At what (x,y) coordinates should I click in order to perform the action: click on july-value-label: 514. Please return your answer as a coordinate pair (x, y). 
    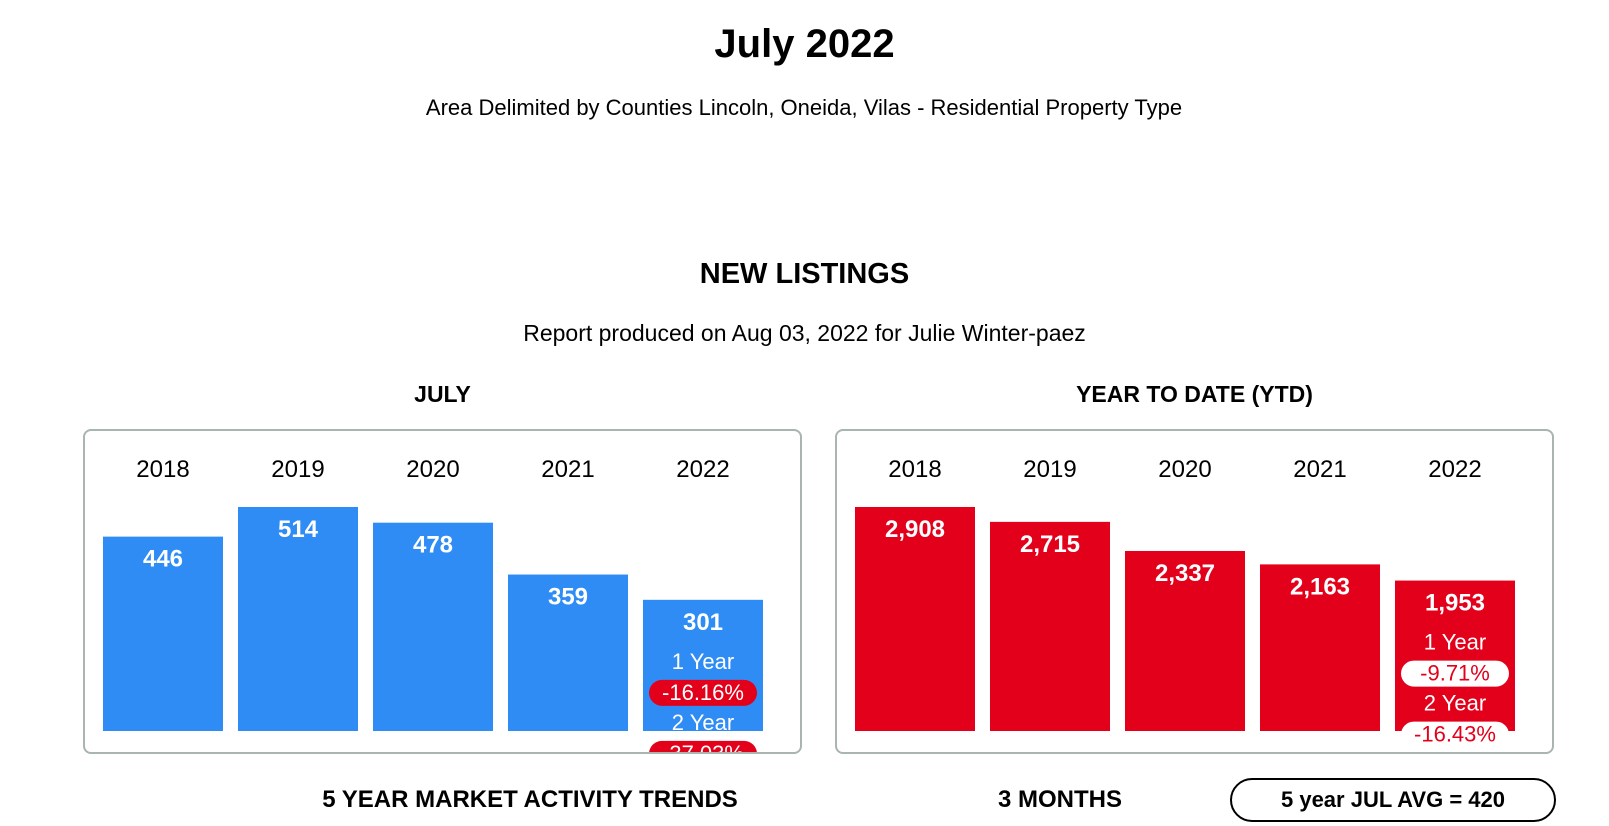
    Looking at the image, I should click on (298, 529).